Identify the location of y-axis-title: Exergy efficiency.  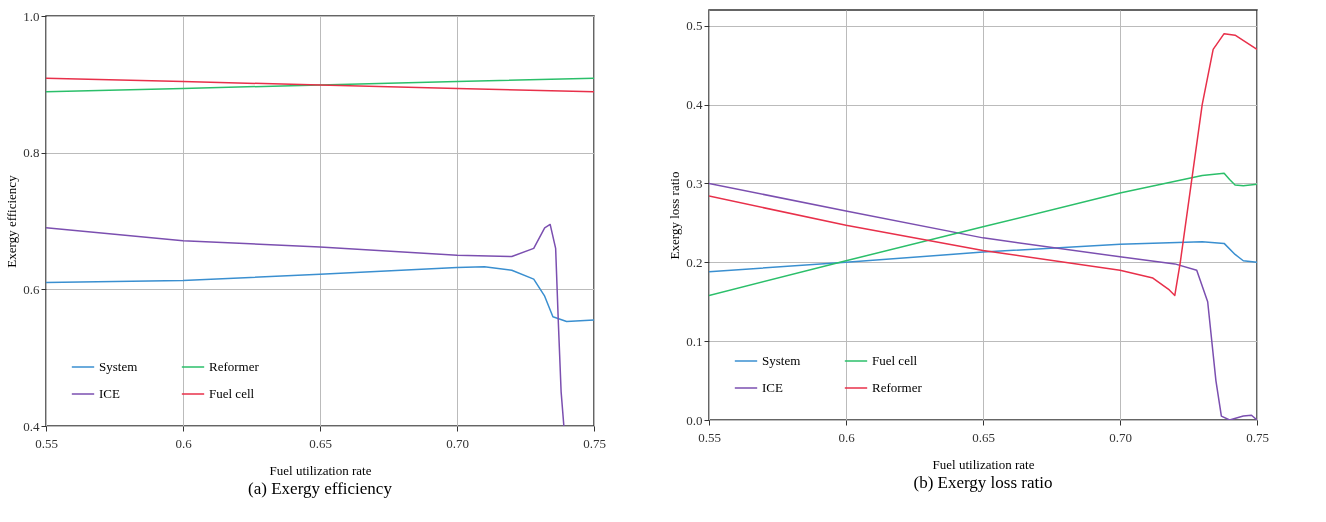
(12, 221).